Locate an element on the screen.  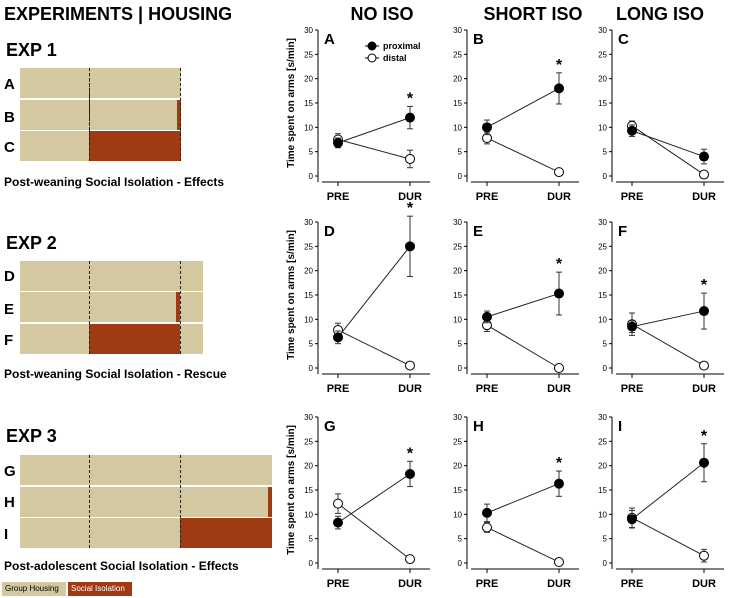
exp2-timeline-e is located at coordinates (111, 307).